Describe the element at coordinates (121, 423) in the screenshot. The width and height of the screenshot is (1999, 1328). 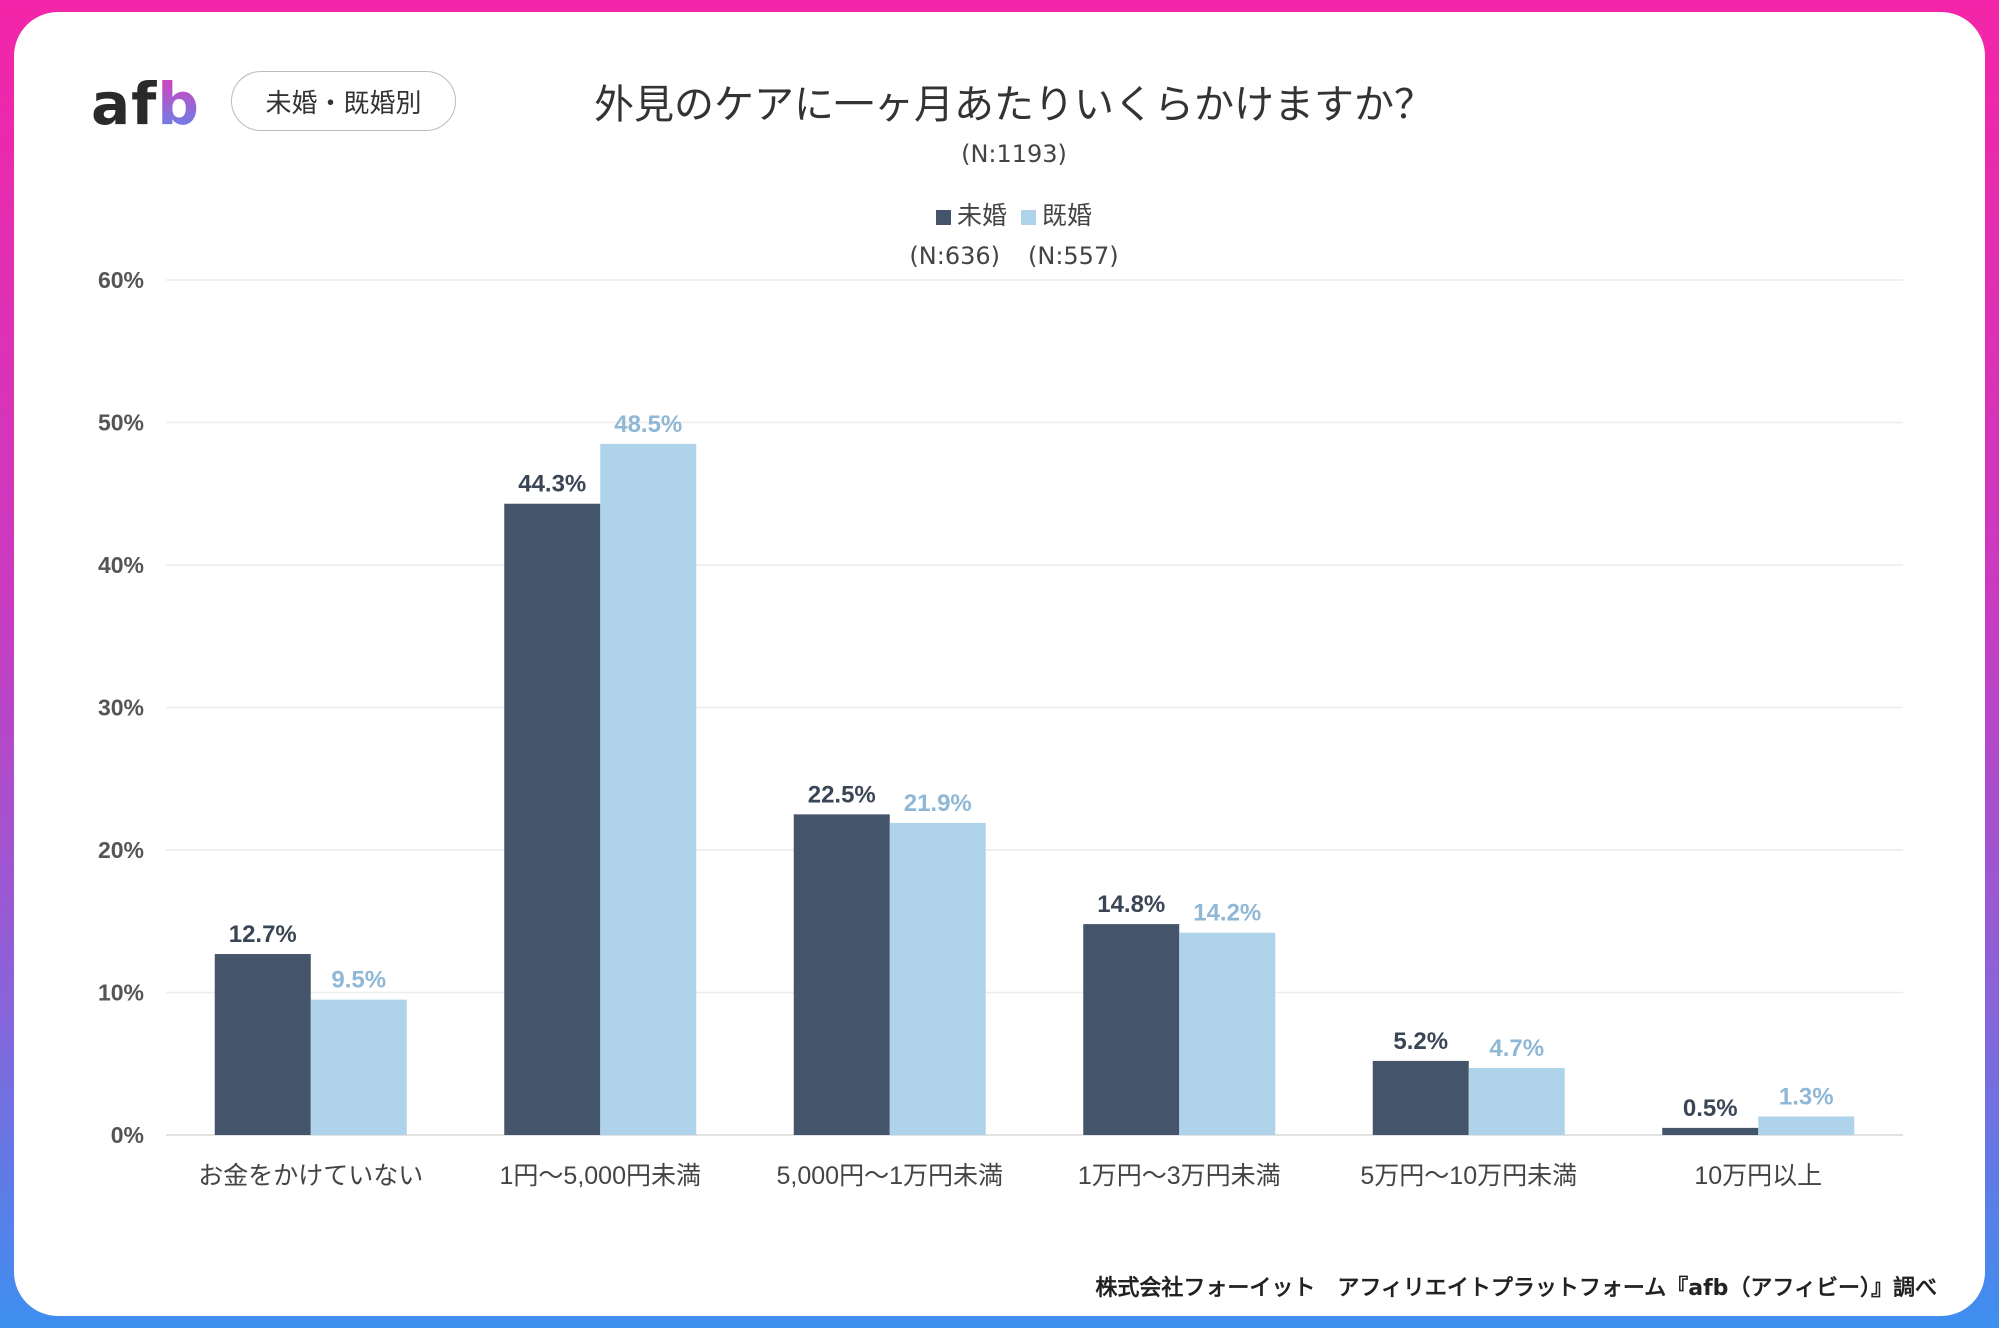
I see `y-tick-label: 50%` at that location.